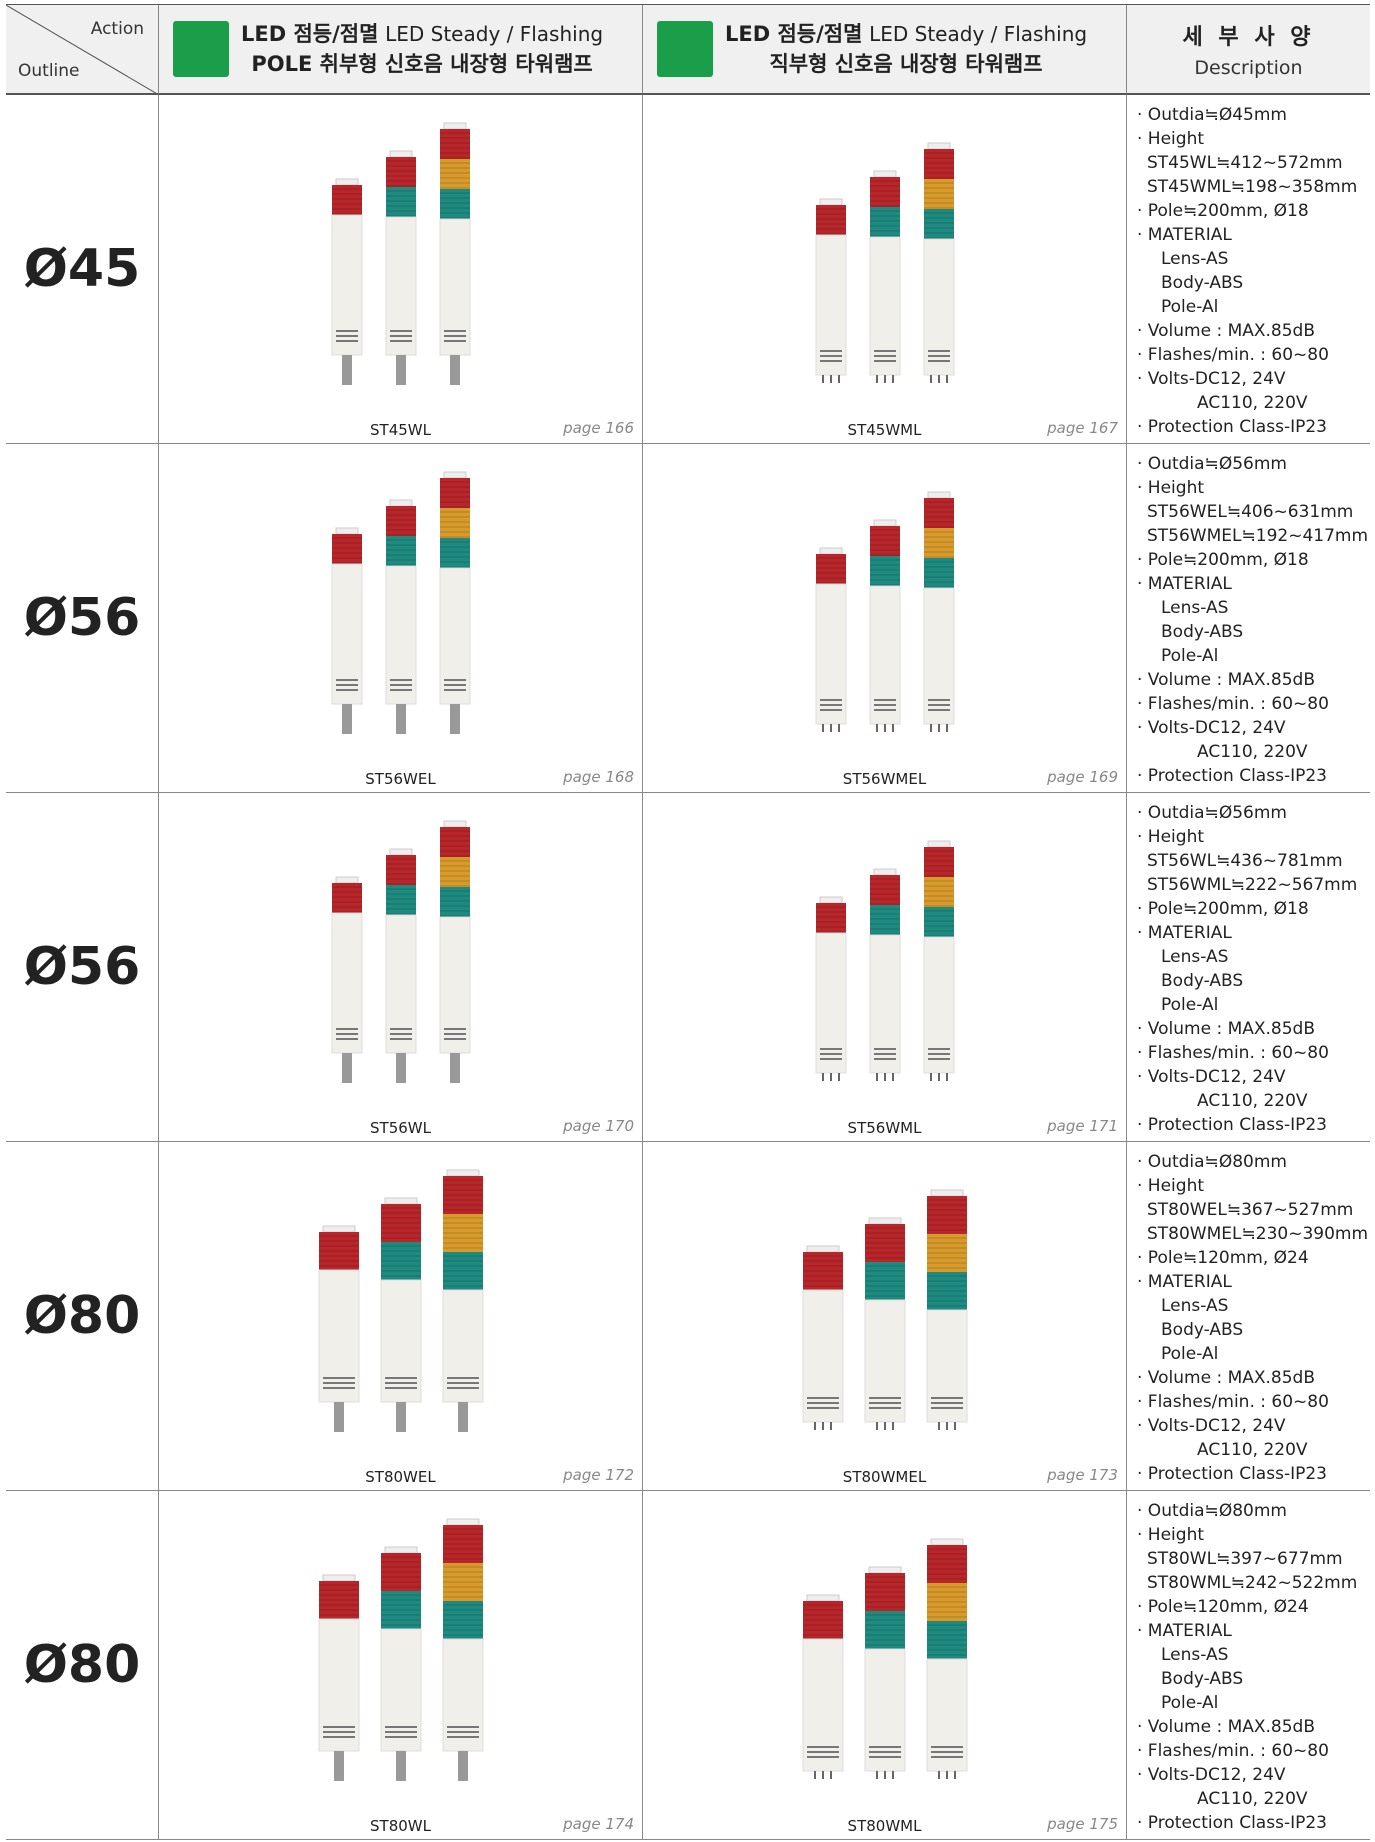  Describe the element at coordinates (400, 1826) in the screenshot. I see `model-name: ST80WL` at that location.